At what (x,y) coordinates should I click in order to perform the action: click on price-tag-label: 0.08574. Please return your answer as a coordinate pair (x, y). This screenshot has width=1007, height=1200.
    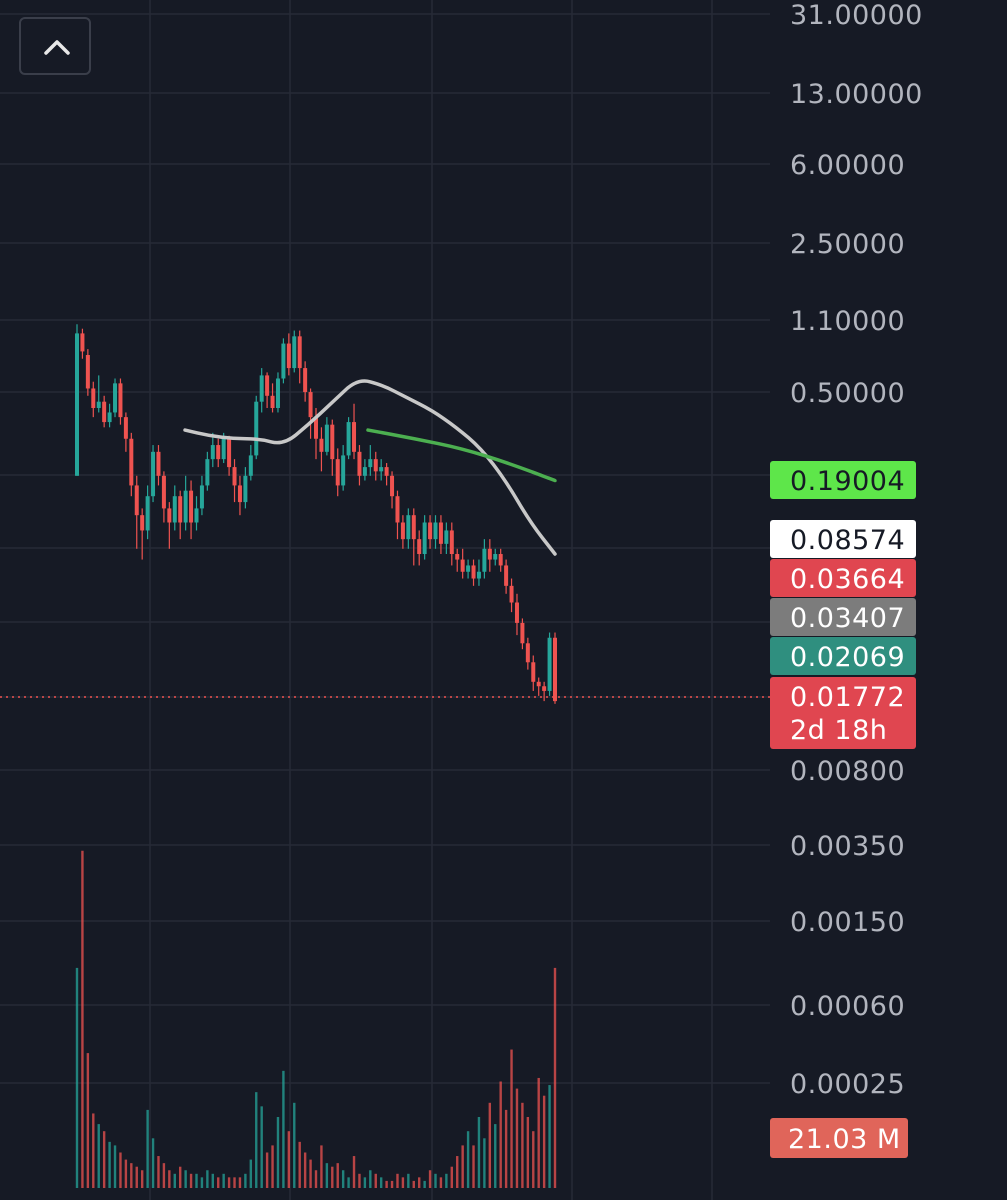
    Looking at the image, I should click on (847, 540).